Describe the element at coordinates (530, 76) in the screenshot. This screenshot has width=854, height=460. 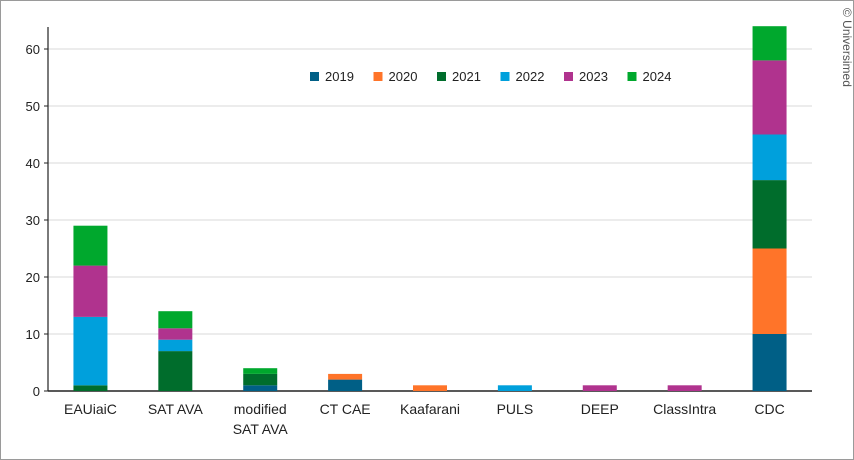
I see `legend-label: 2022` at that location.